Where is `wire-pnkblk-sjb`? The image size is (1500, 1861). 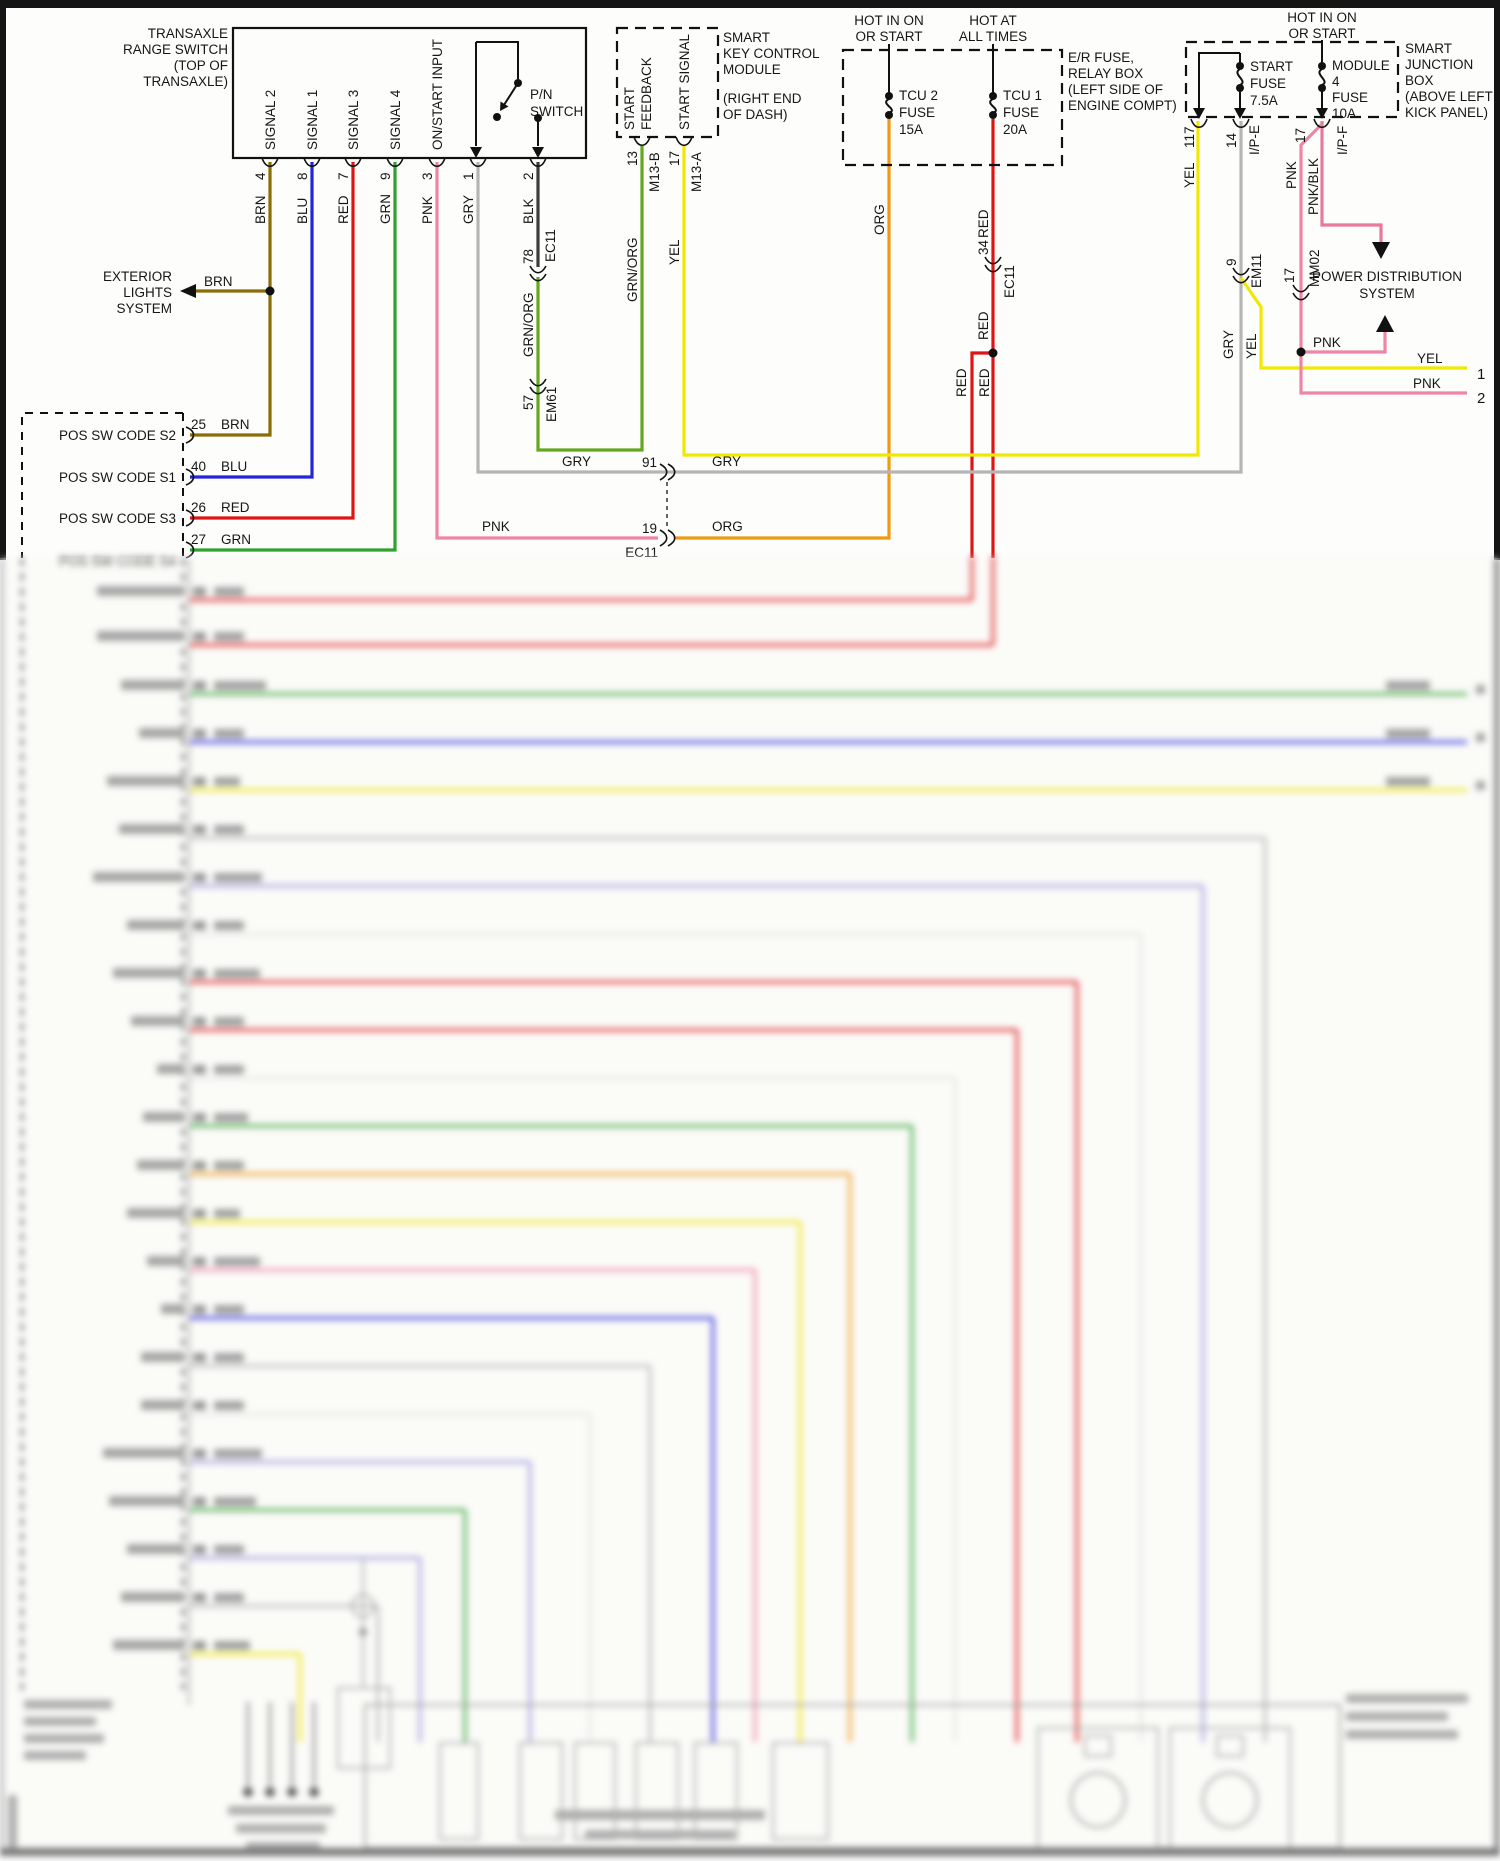
wire-pnkblk-sjb is located at coordinates (1351, 181).